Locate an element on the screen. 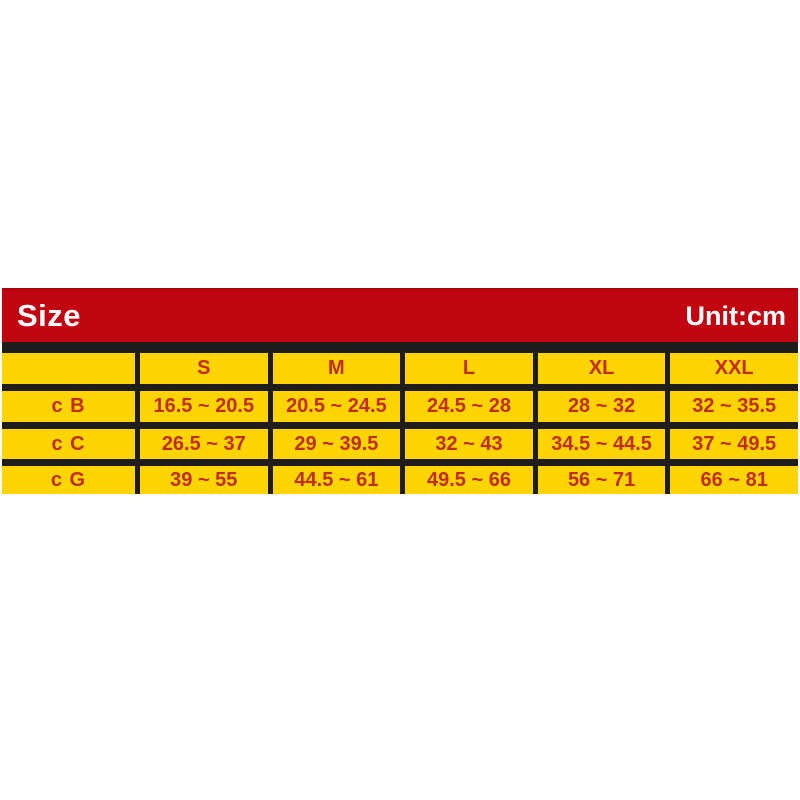 This screenshot has width=800, height=800. size-chart-title: Size is located at coordinates (49, 315).